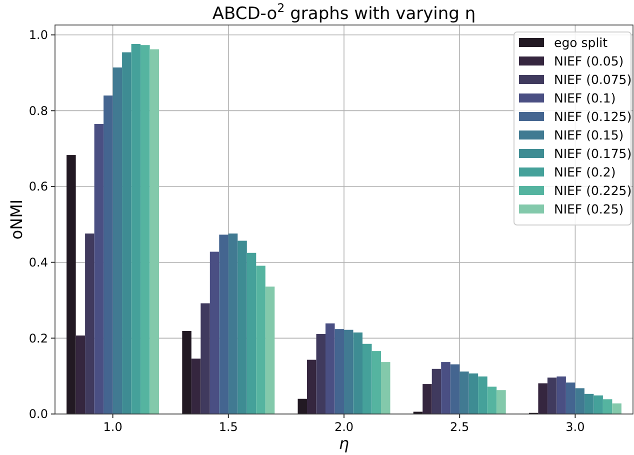 The image size is (634, 455). Describe the element at coordinates (344, 427) in the screenshot. I see `x-tick-label: 2.0` at that location.